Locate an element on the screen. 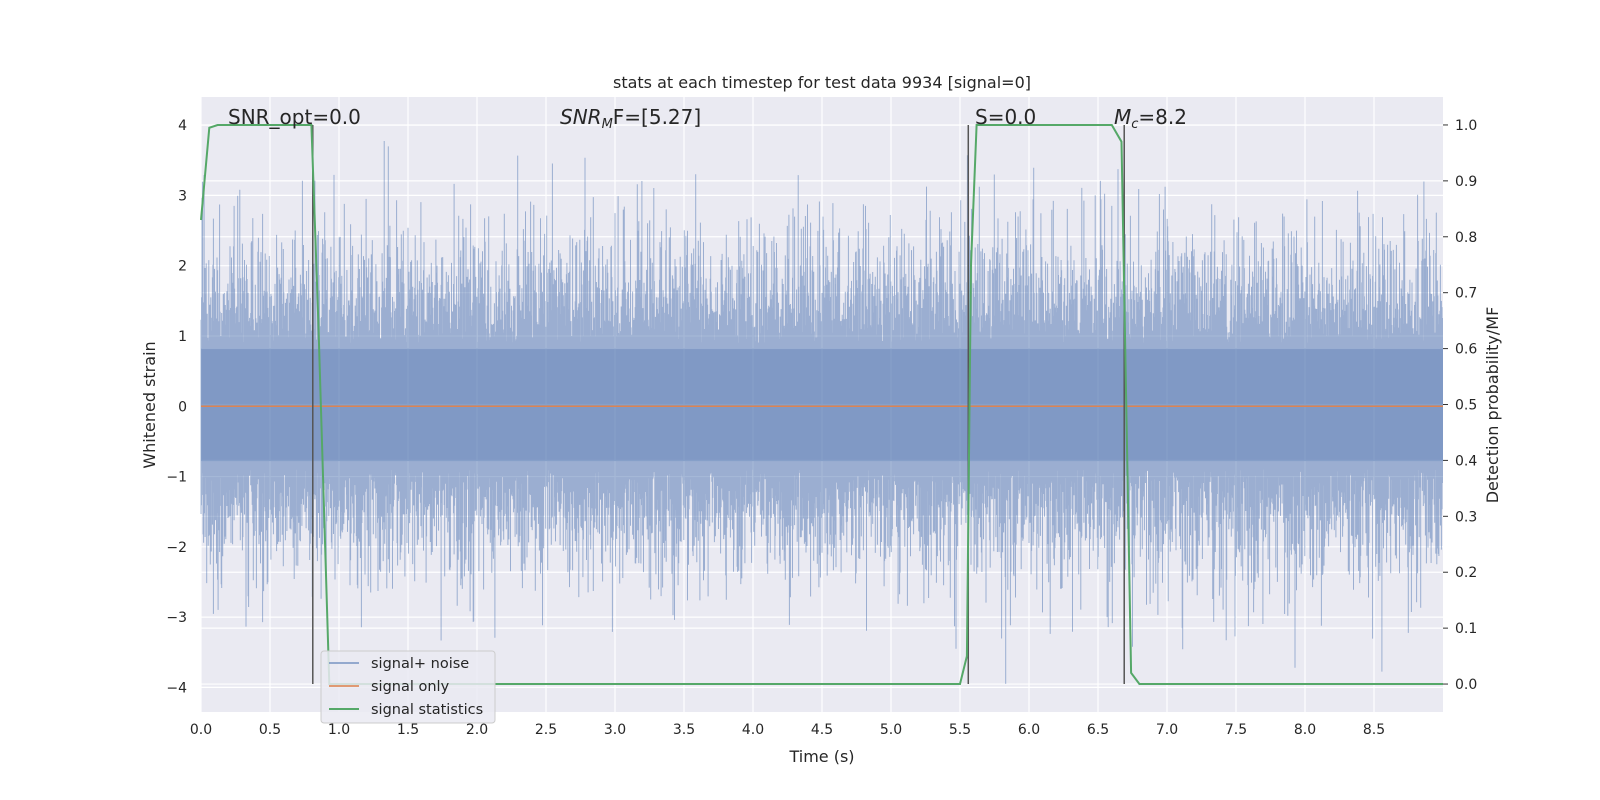  y-tick-label: 4 is located at coordinates (182, 126).